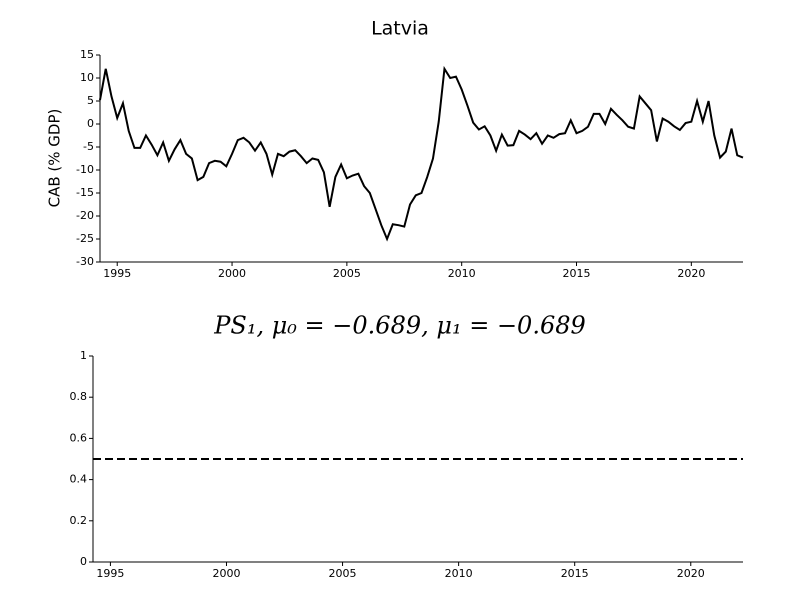  I want to click on y-tick-label: -10, so click(85, 169).